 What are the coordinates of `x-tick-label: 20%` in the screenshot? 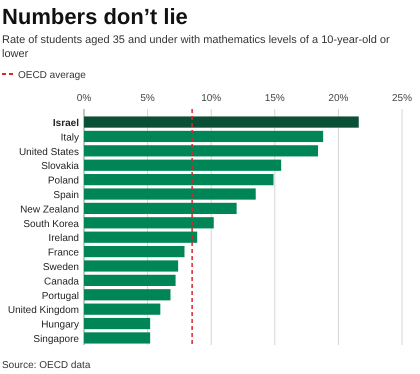 It's located at (338, 98).